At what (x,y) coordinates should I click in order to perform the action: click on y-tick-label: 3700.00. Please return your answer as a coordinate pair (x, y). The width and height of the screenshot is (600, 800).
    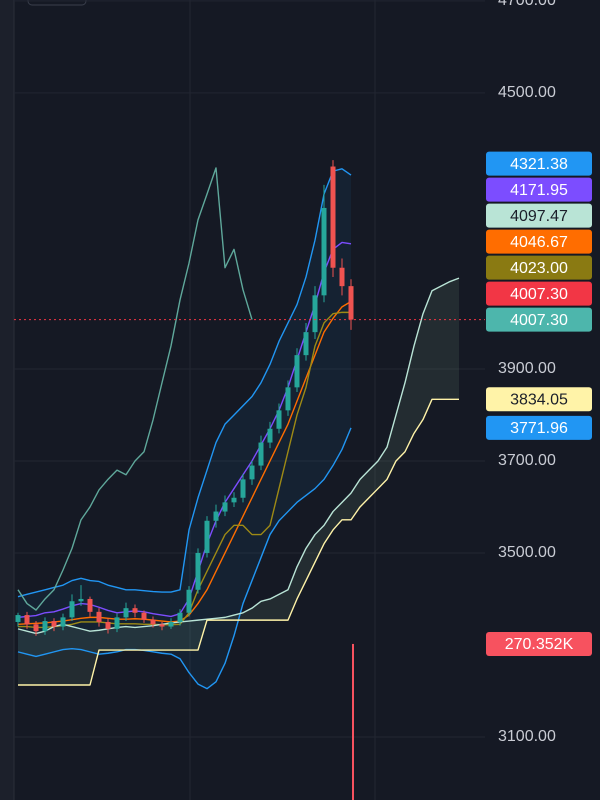
    Looking at the image, I should click on (527, 460).